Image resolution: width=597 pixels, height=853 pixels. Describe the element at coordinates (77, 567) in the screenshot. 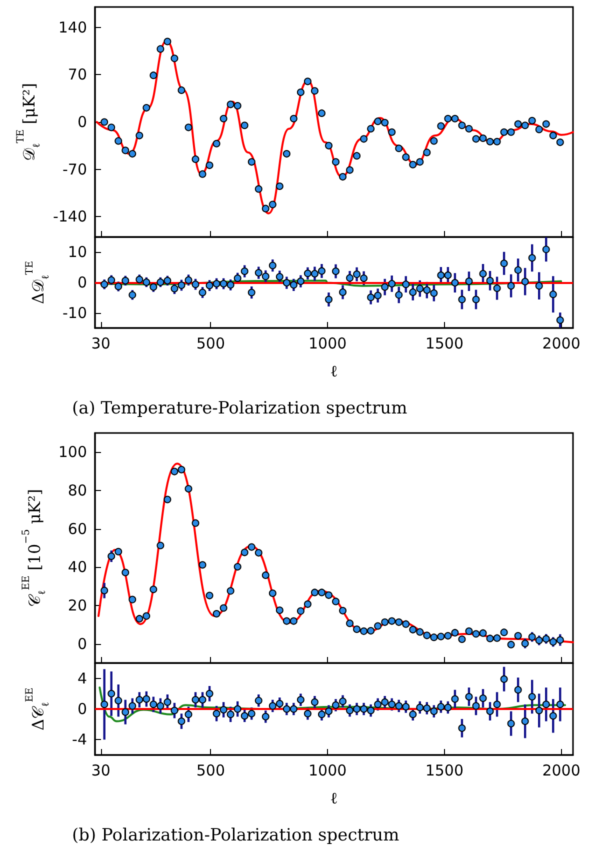

I see `y-tick-label: 40` at that location.